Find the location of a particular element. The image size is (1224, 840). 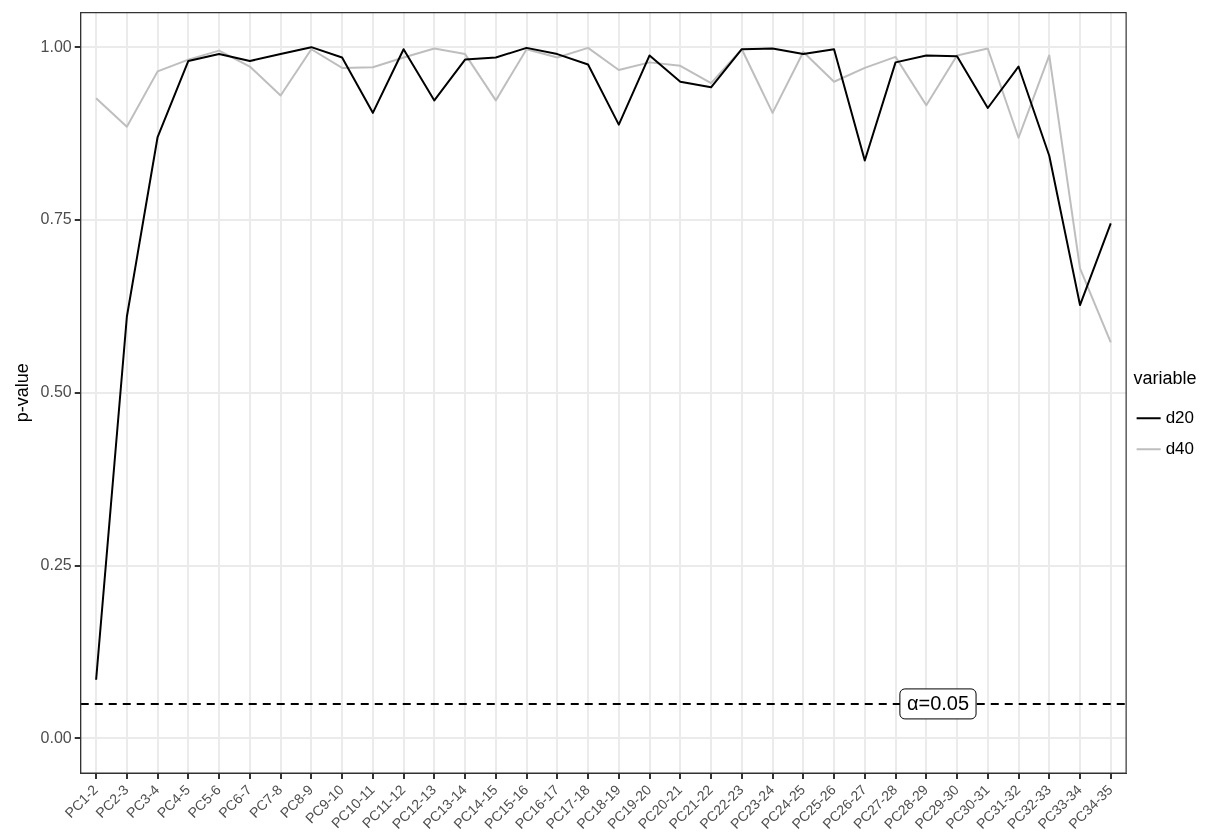

y-tick-label: 0.00 is located at coordinates (56, 737).